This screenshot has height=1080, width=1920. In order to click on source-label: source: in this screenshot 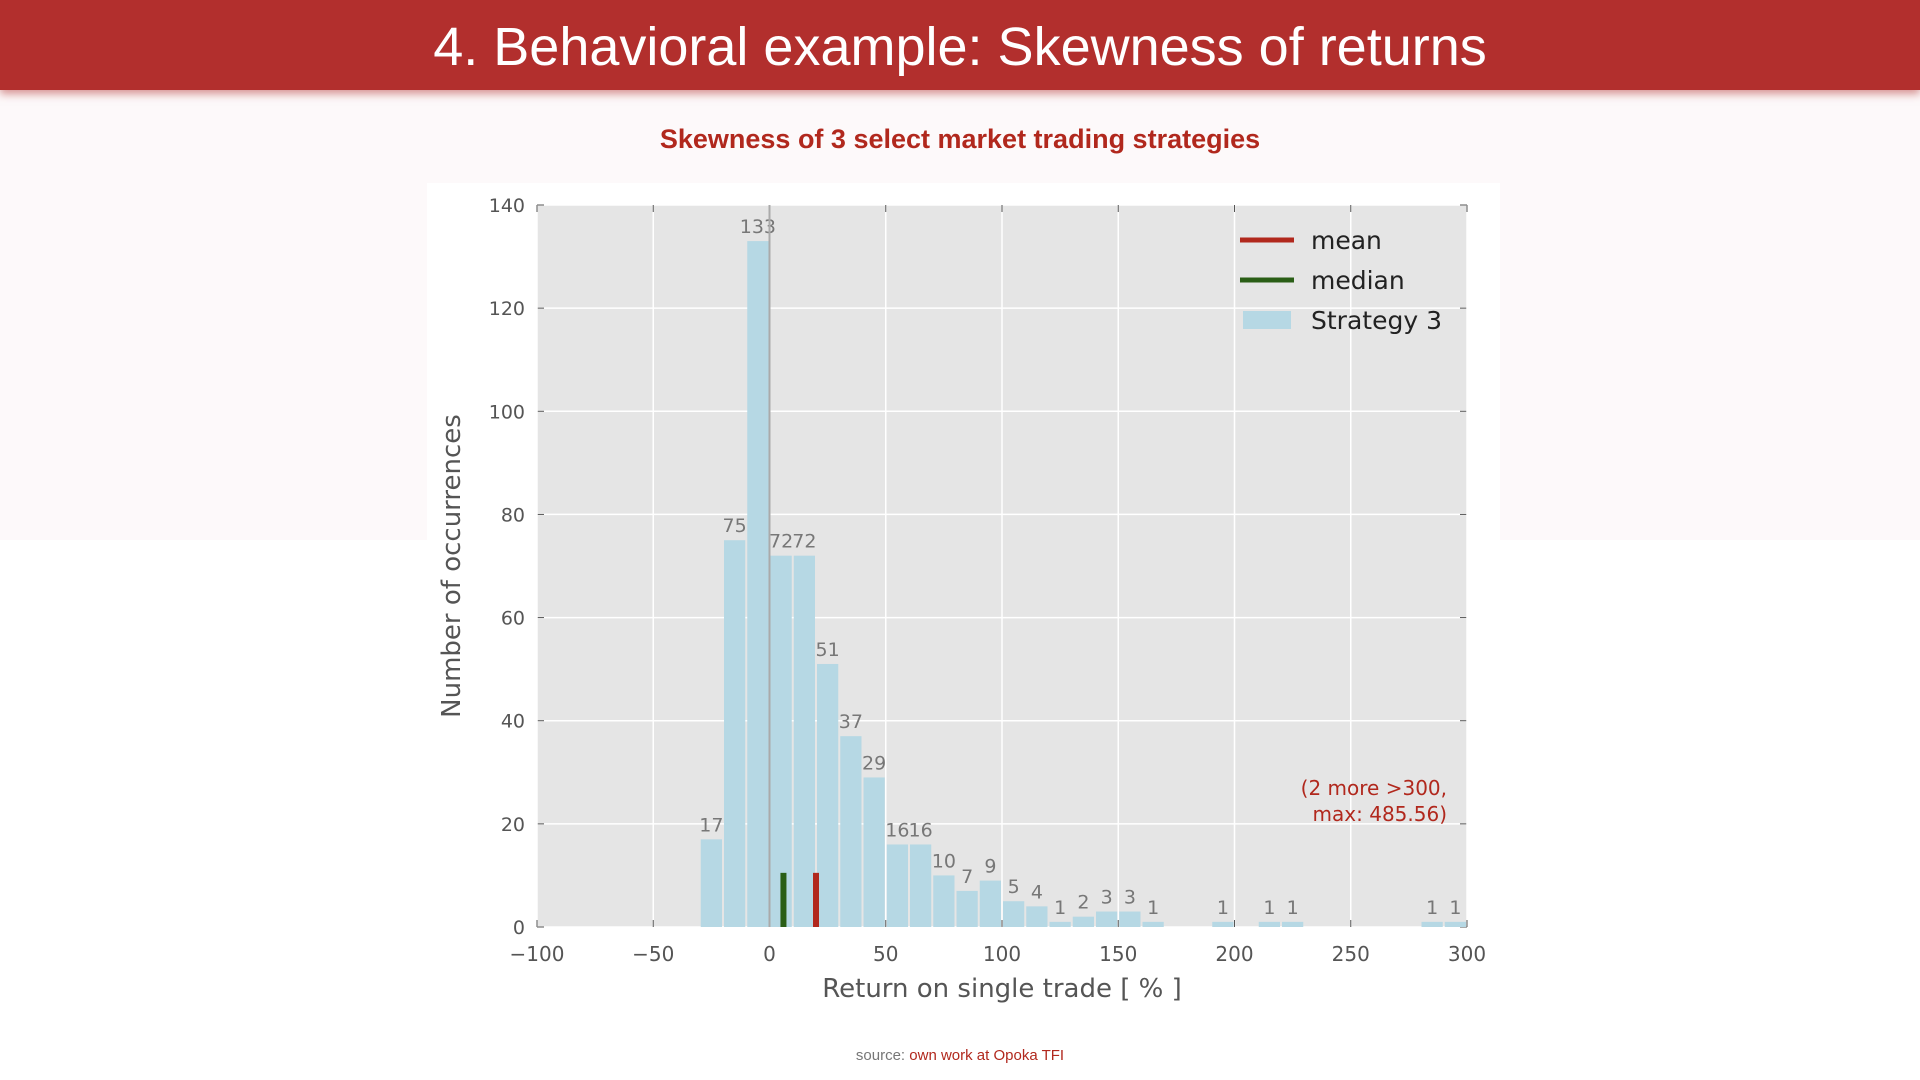, I will do `click(880, 1055)`.